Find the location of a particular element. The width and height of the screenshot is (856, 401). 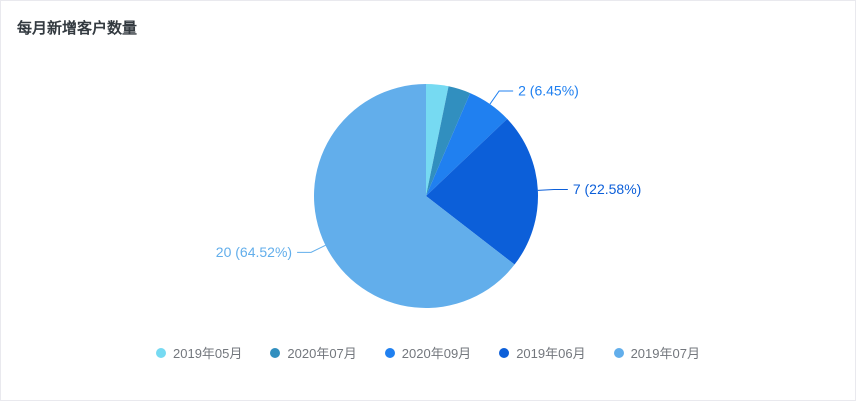

pie-slice-2019年06月 is located at coordinates (482, 191).